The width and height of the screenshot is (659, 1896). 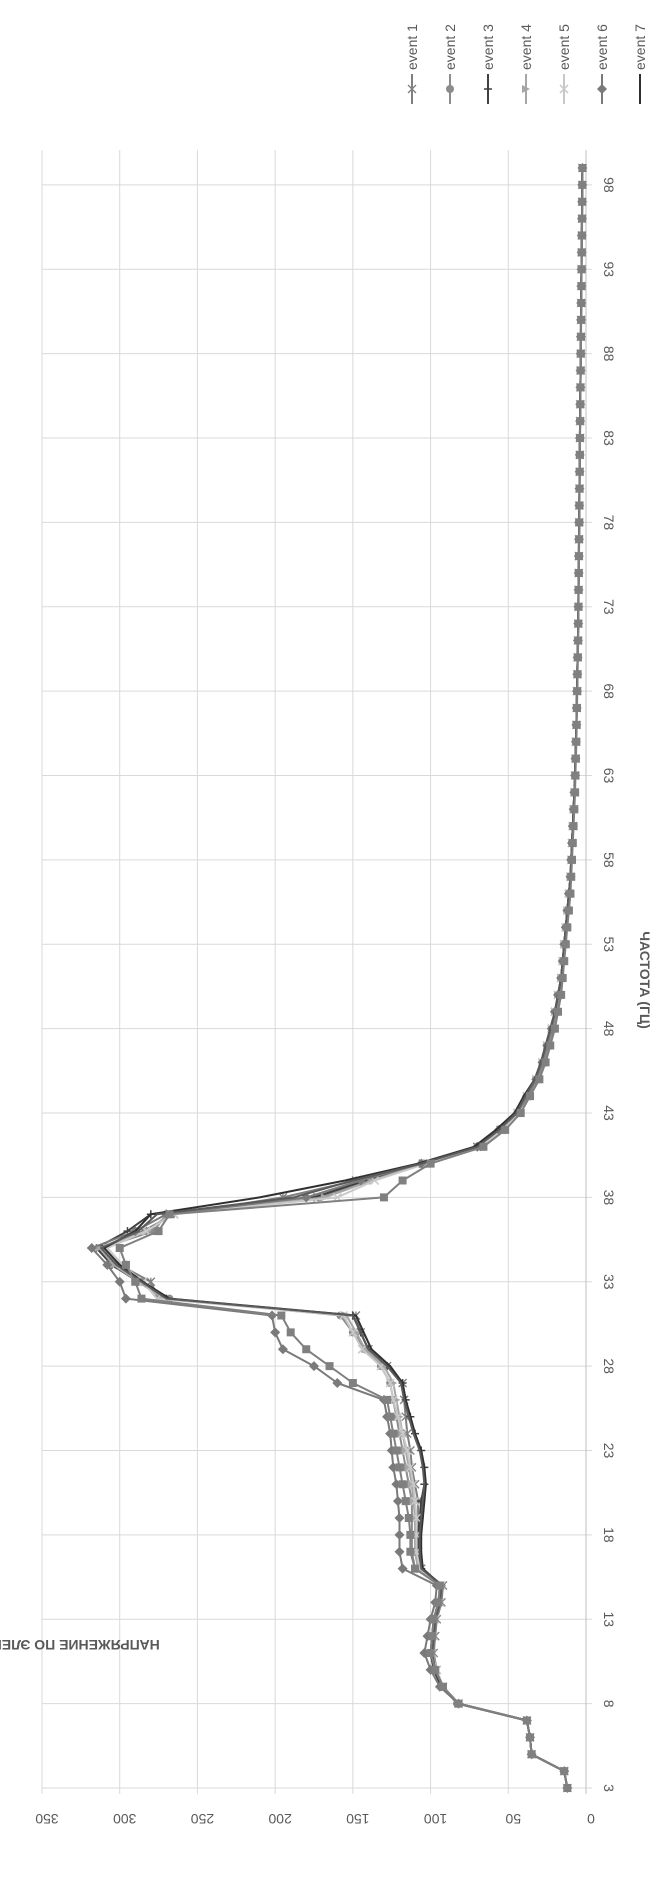 What do you see at coordinates (609, 944) in the screenshot?
I see `x-tick-label: 53` at bounding box center [609, 944].